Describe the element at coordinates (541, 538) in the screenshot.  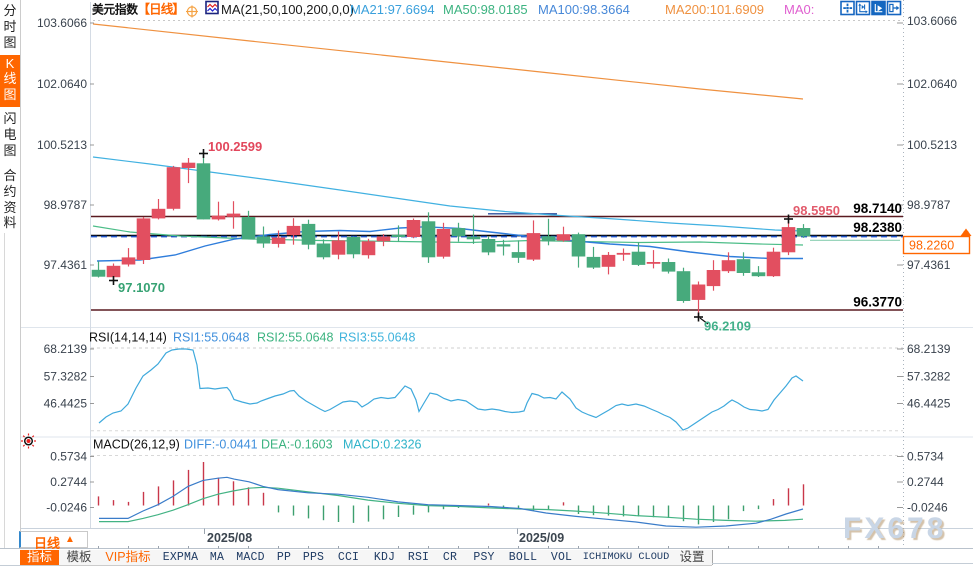
I see `svg-text: 2025/09` at that location.